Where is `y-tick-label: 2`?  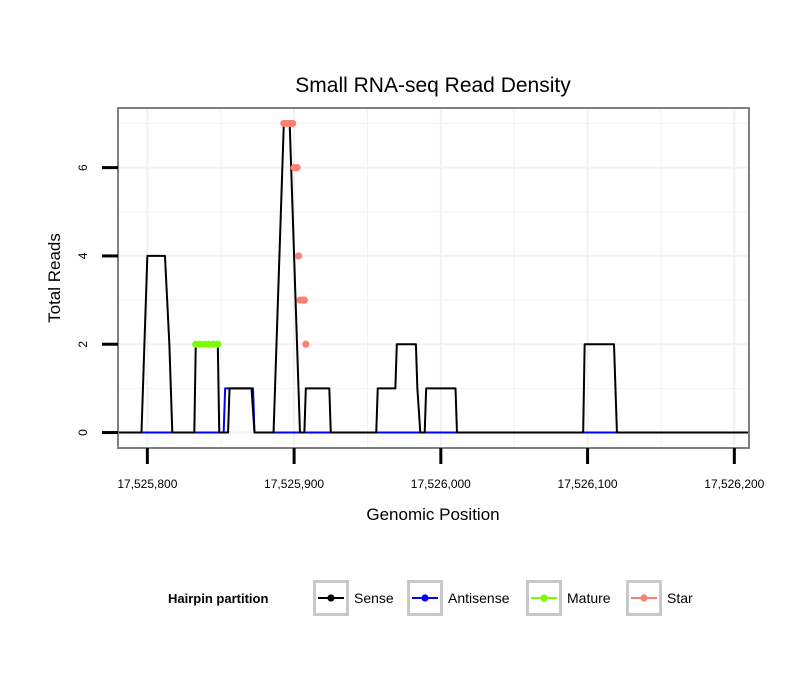 y-tick-label: 2 is located at coordinates (83, 344).